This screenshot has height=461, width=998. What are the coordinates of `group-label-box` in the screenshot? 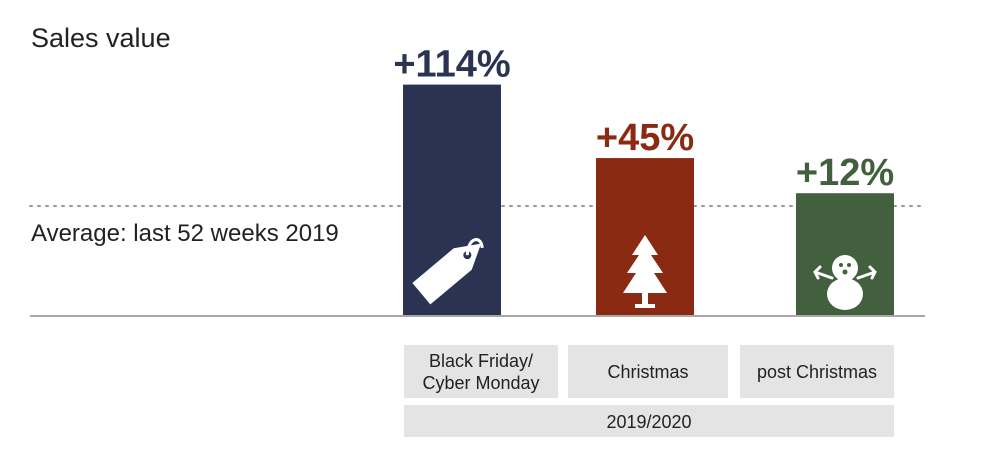 It's located at (649, 421).